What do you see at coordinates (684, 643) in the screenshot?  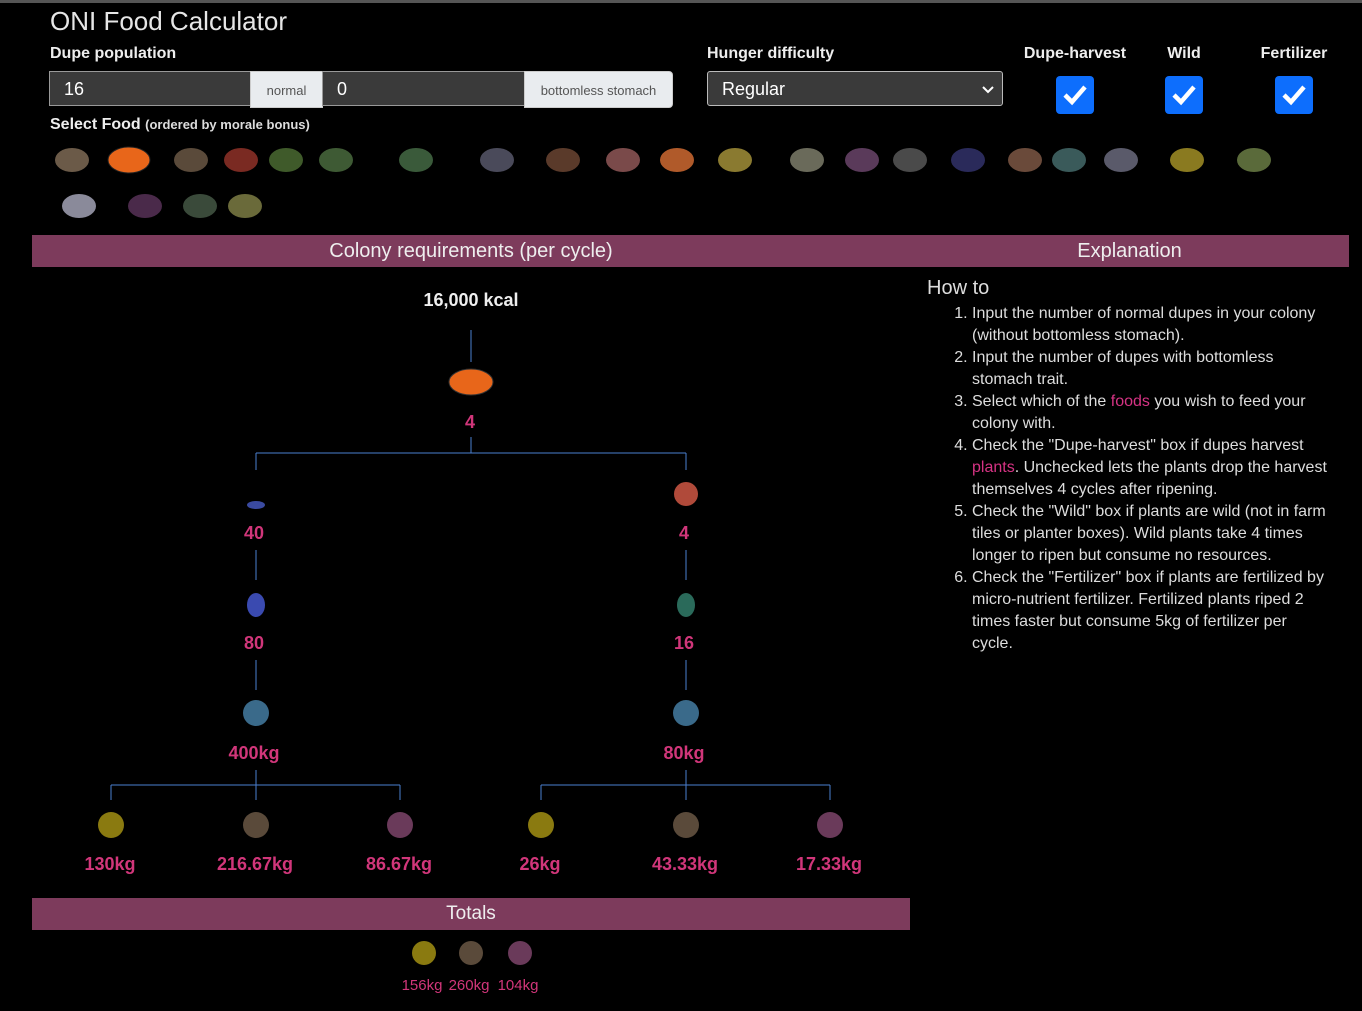 I see `count: 16` at bounding box center [684, 643].